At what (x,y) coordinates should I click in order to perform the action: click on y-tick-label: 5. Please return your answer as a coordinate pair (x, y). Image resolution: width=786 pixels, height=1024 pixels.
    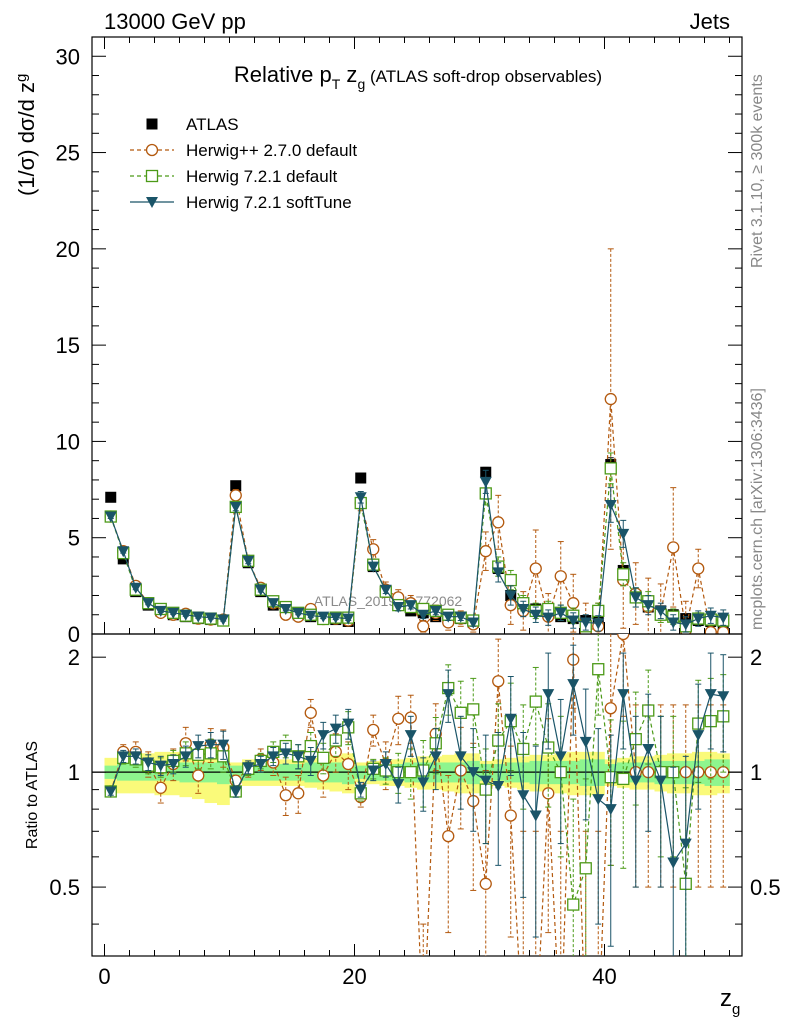
    Looking at the image, I should click on (74, 538).